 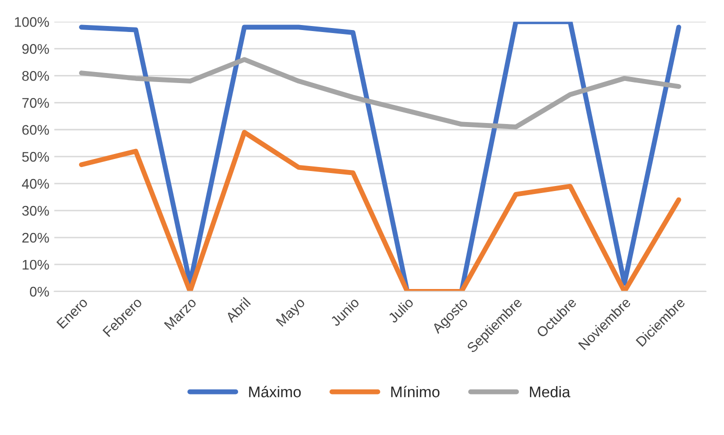 What do you see at coordinates (35, 157) in the screenshot?
I see `y-tick-label: 50%` at bounding box center [35, 157].